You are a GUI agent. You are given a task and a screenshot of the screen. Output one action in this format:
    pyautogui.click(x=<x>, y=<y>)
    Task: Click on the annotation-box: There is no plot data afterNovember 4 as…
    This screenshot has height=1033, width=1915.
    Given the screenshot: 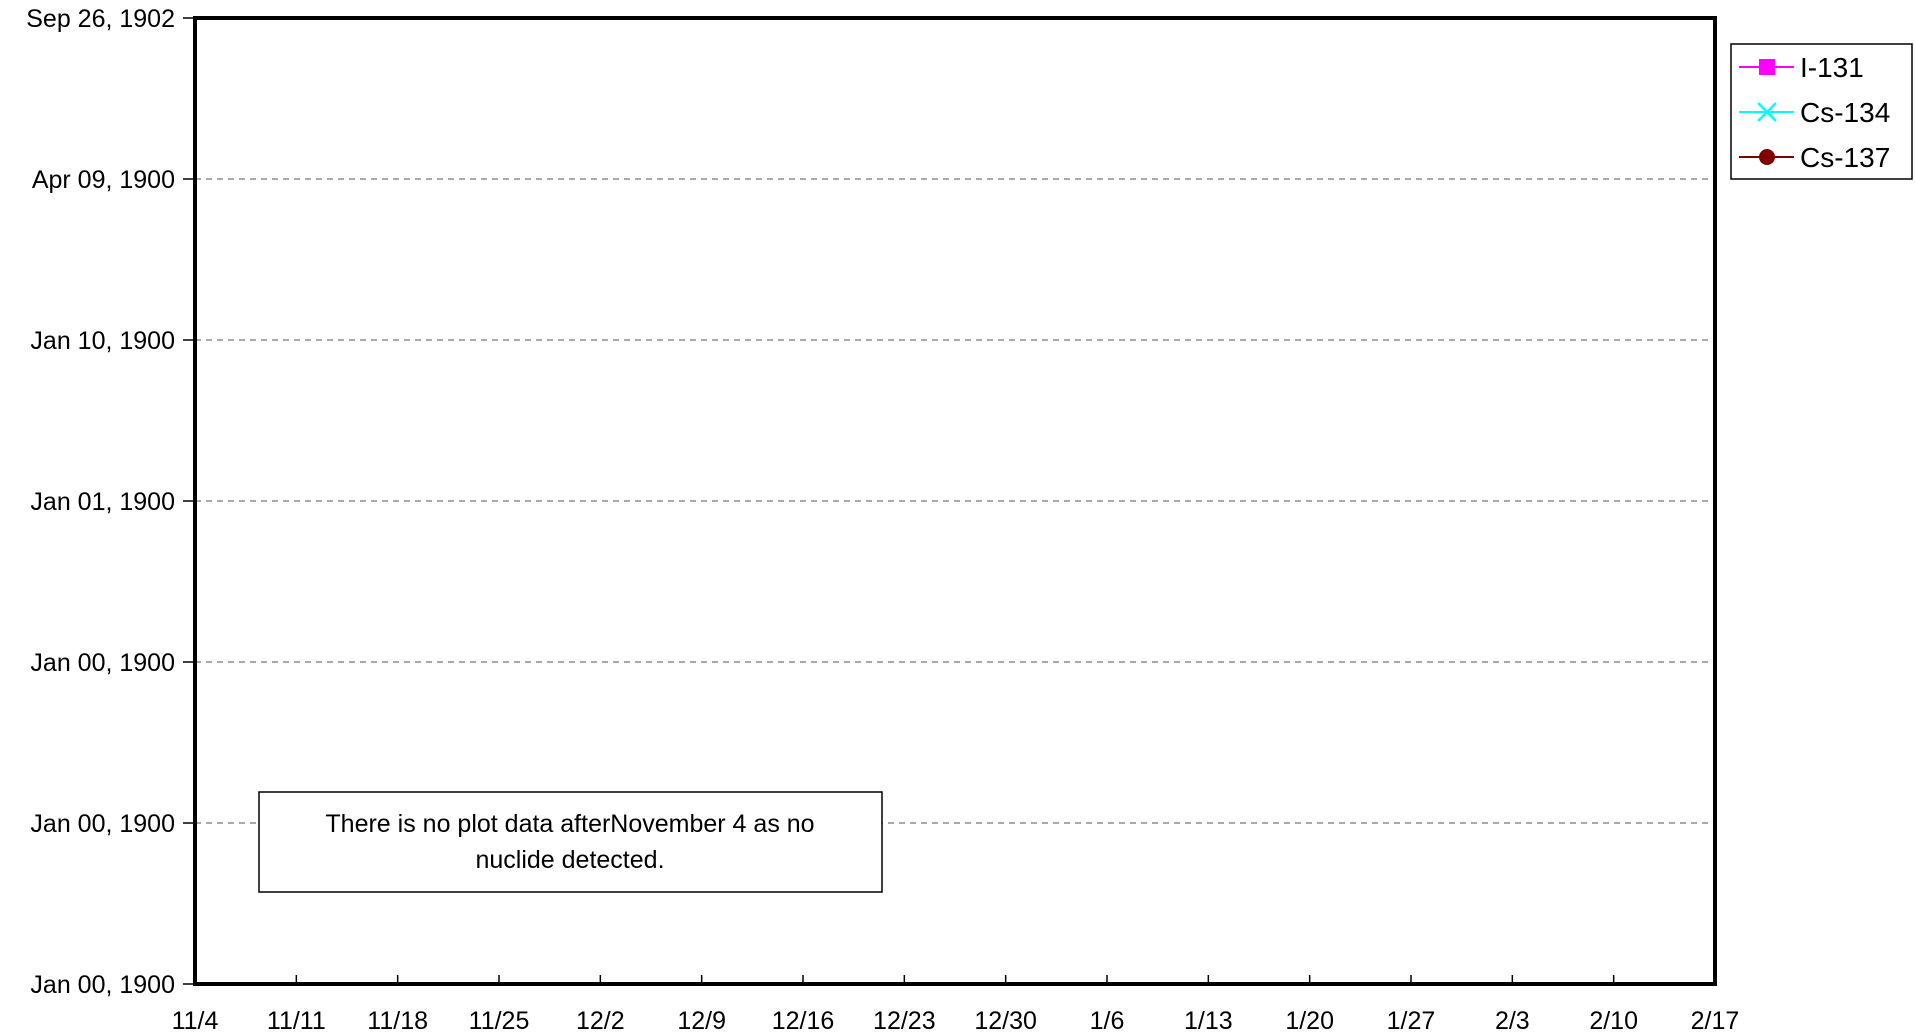 What is the action you would take?
    pyautogui.click(x=570, y=842)
    